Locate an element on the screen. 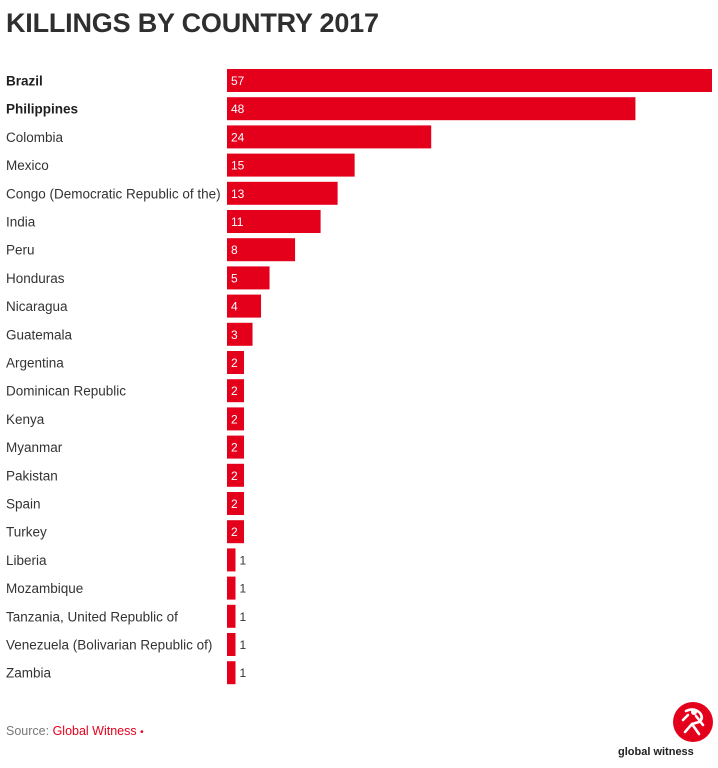  category-label-honduras: Honduras is located at coordinates (35, 278).